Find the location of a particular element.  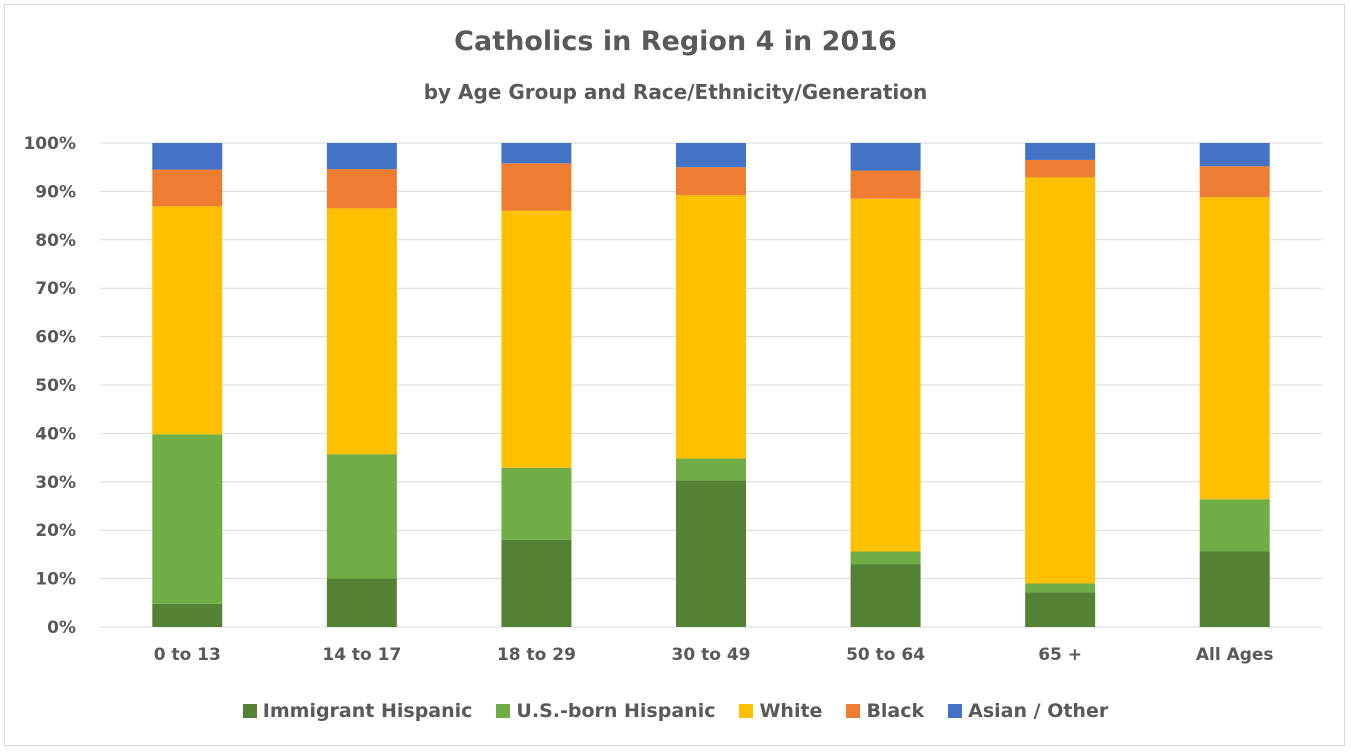

x-tick-label: 14 to 17 is located at coordinates (361, 655).